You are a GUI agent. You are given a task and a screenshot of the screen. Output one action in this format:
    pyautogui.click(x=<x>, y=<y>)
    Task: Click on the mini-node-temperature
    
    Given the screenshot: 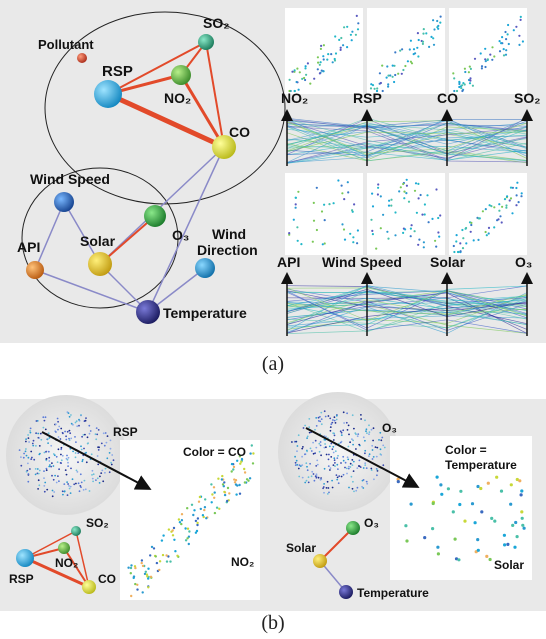 What is the action you would take?
    pyautogui.click(x=346, y=592)
    